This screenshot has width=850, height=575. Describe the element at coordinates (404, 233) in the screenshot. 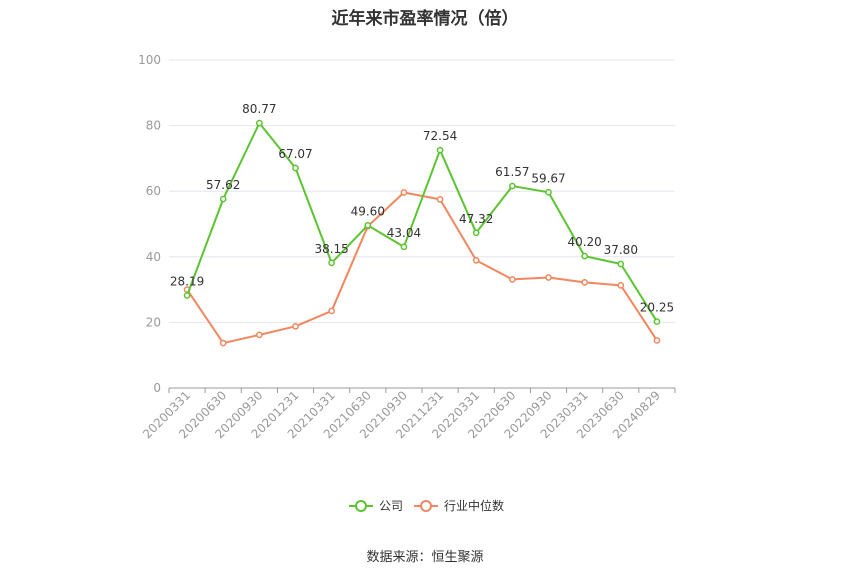

I see `data-label: 43.04` at that location.